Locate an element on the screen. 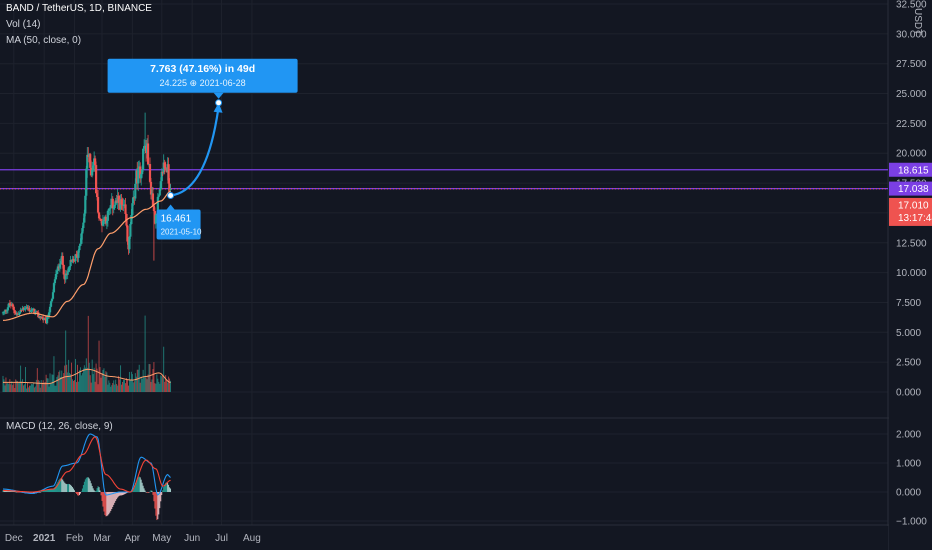  projection-start-point is located at coordinates (171, 195).